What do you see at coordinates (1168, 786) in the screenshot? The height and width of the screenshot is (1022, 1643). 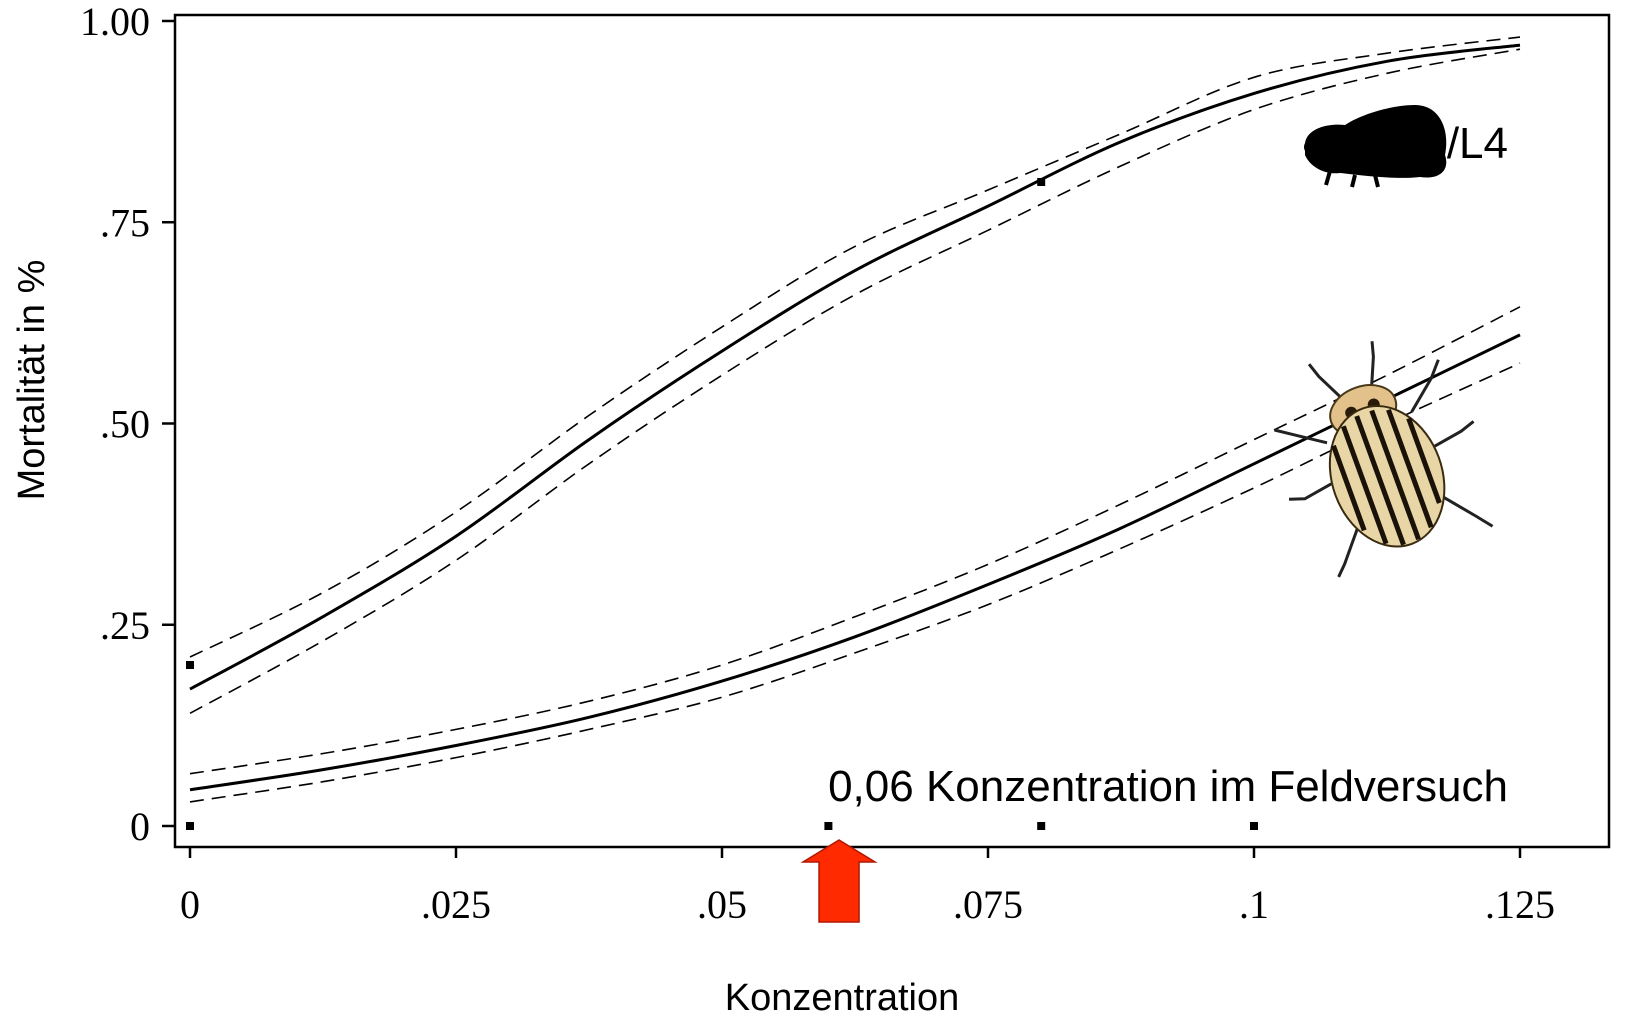 I see `field-concentration-note: 0,06 Konzentration im Feldversuch` at bounding box center [1168, 786].